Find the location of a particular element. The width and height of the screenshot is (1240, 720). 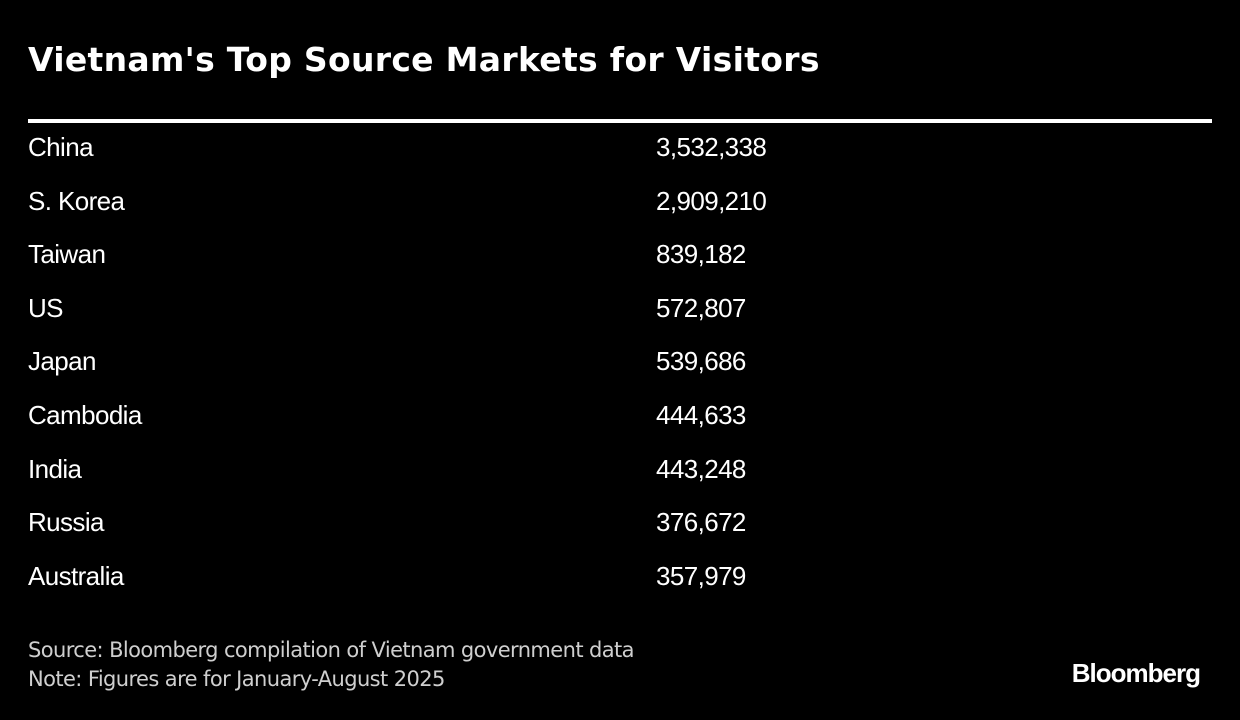

table-row: US 572,807 is located at coordinates (620, 310).